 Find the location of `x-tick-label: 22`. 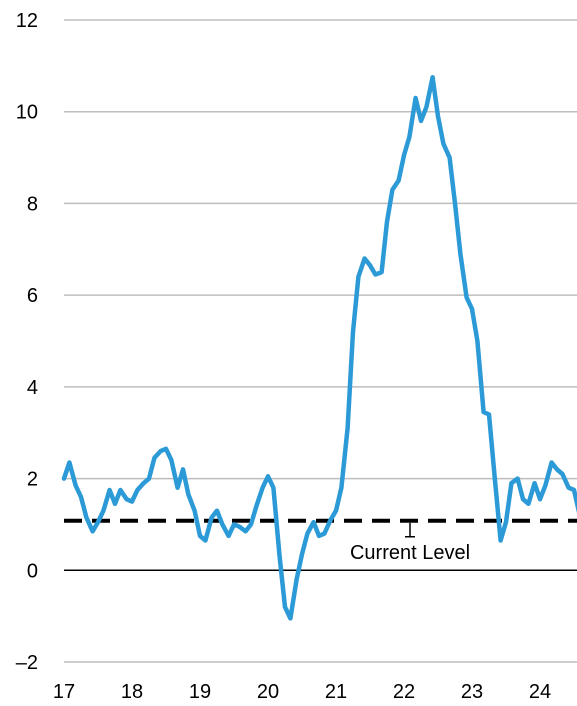

x-tick-label: 22 is located at coordinates (404, 692).